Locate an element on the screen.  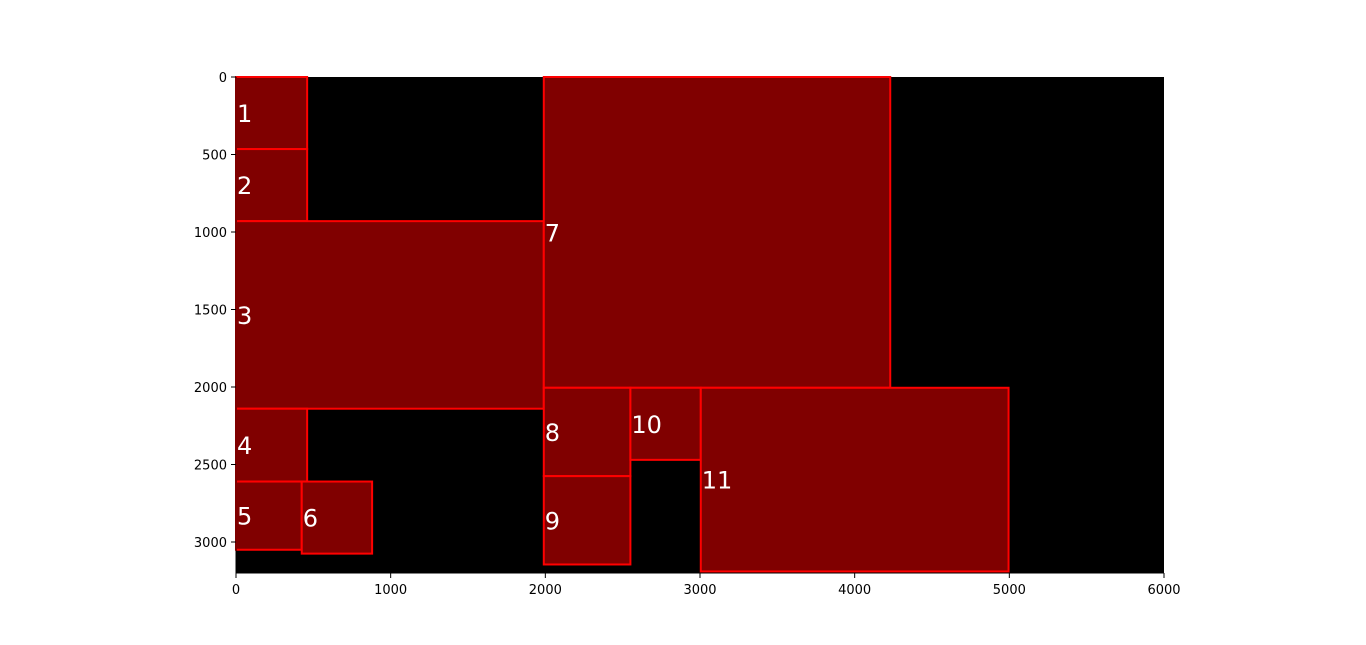
y-tick-label: 3000 is located at coordinates (210, 543).